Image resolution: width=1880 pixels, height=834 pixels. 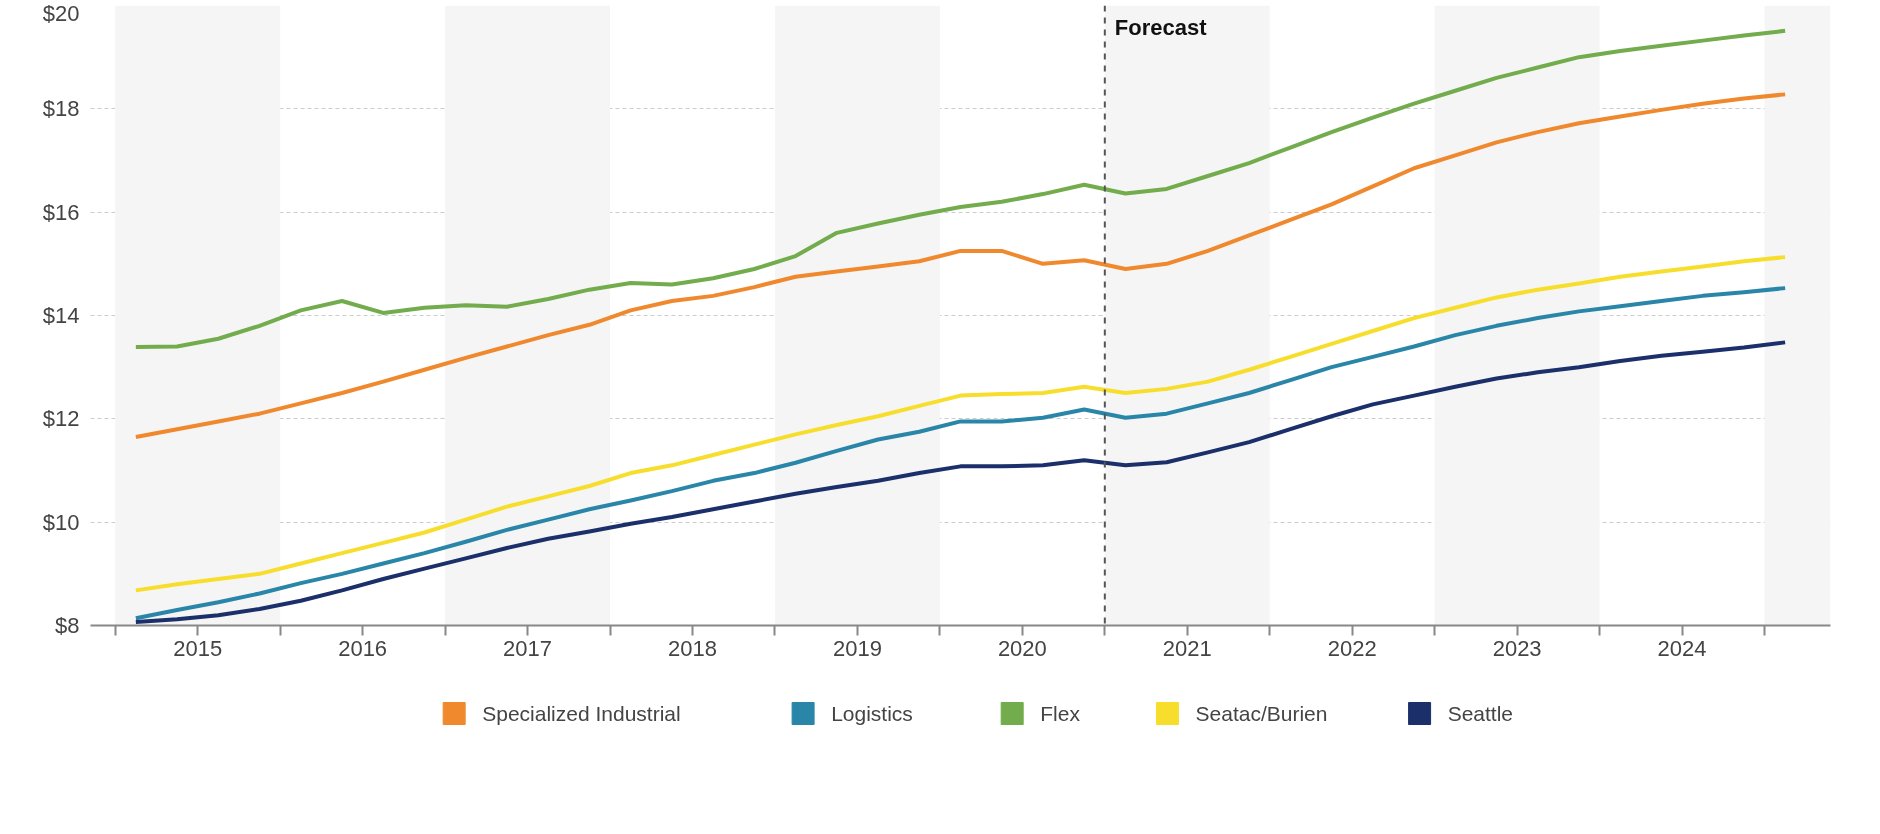 What do you see at coordinates (61, 109) in the screenshot?
I see `y-tick-label: $18` at bounding box center [61, 109].